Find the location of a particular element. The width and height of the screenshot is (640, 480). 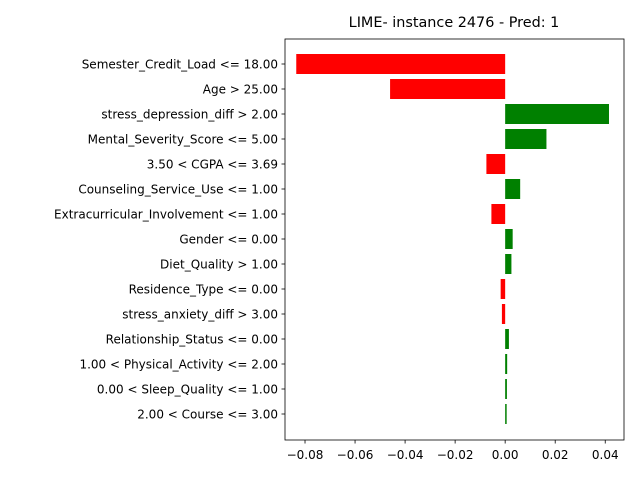

y-tick-label: Residence_Type <= 0.00 is located at coordinates (203, 289).